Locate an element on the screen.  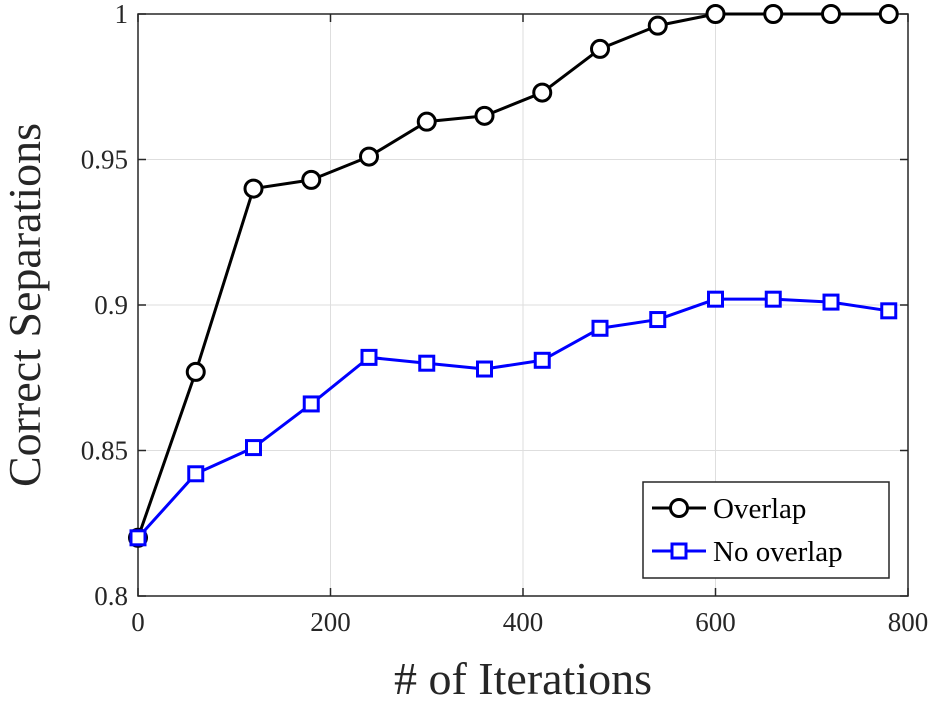
legend: Overlap No overlap is located at coordinates (766, 530).